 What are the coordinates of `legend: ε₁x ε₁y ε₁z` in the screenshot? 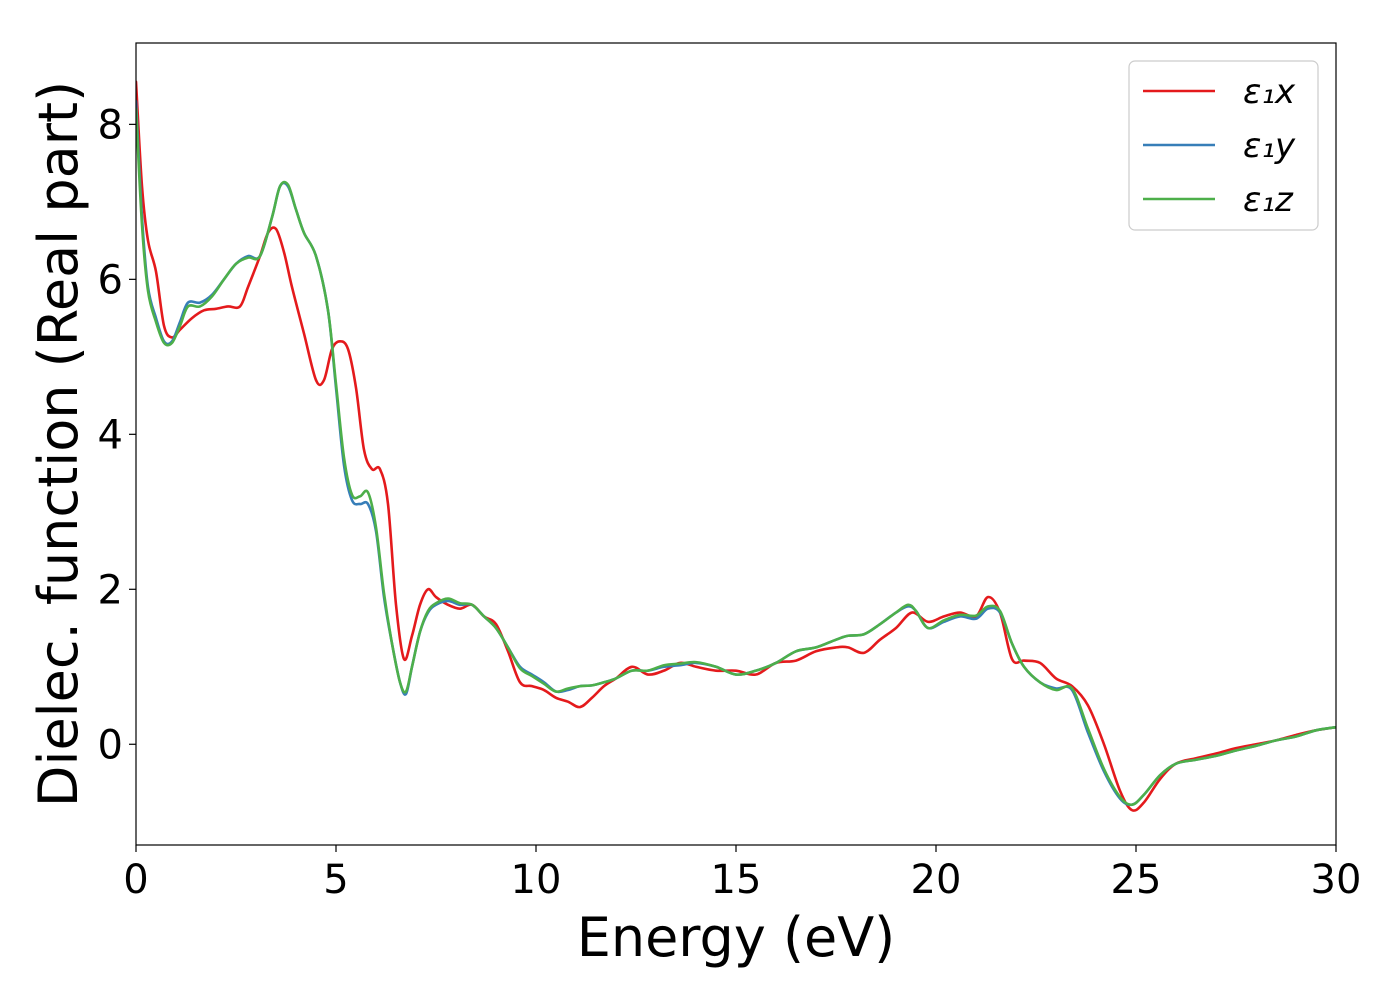 It's located at (1223, 145).